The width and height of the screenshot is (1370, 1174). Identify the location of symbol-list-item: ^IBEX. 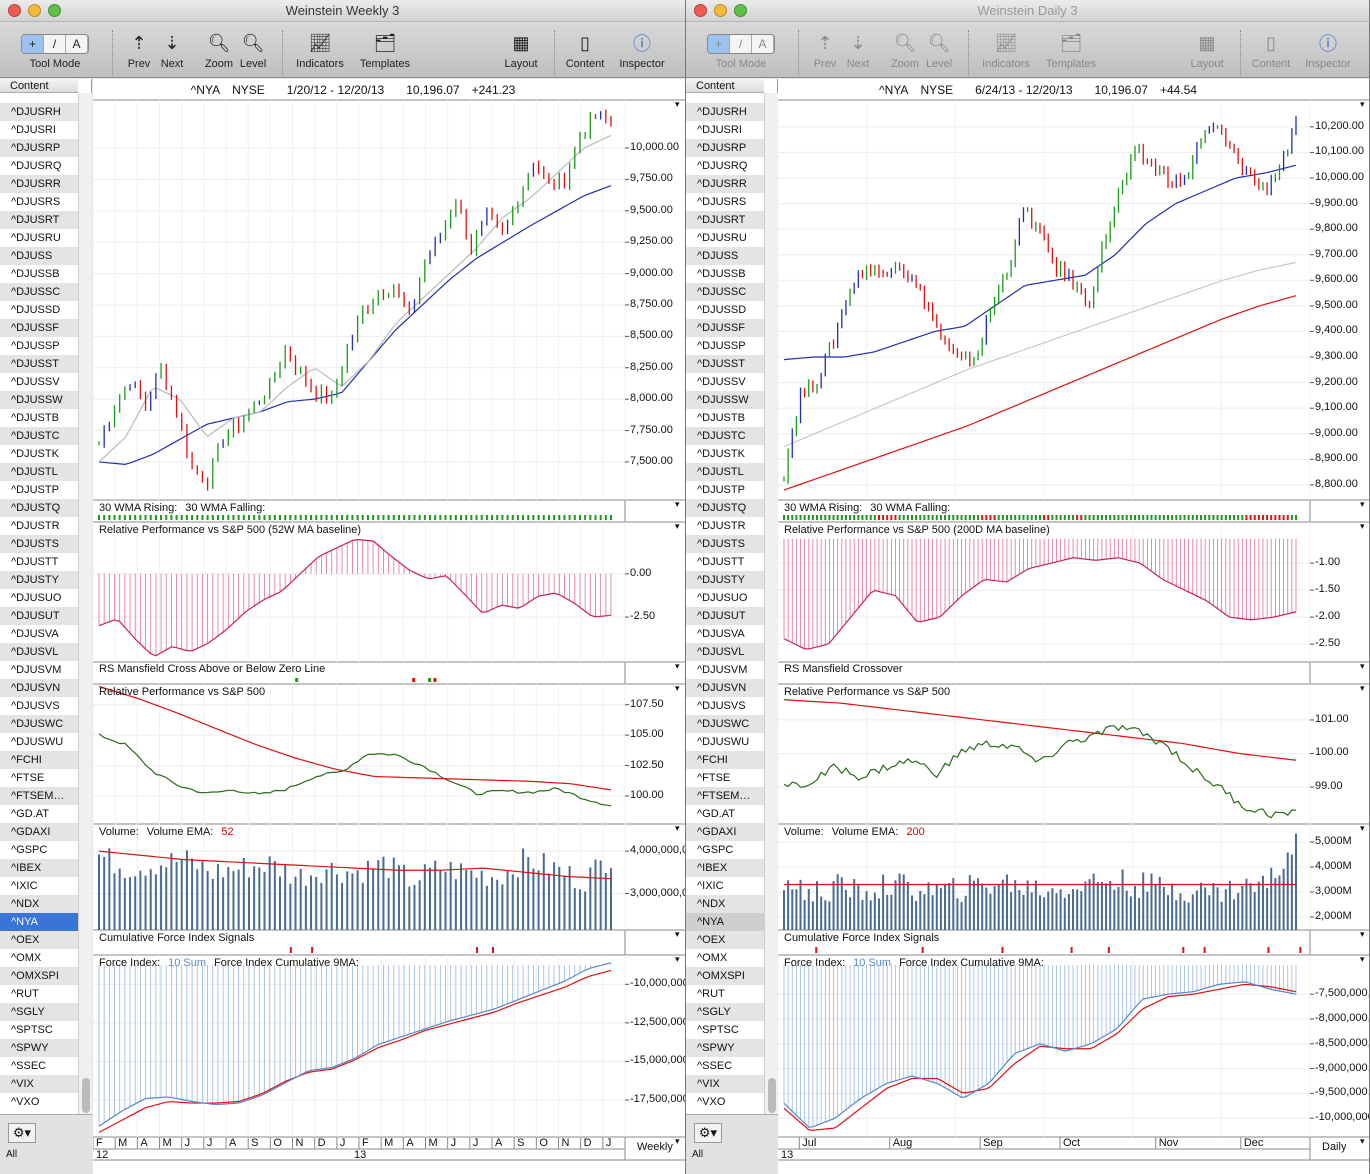
(725, 868).